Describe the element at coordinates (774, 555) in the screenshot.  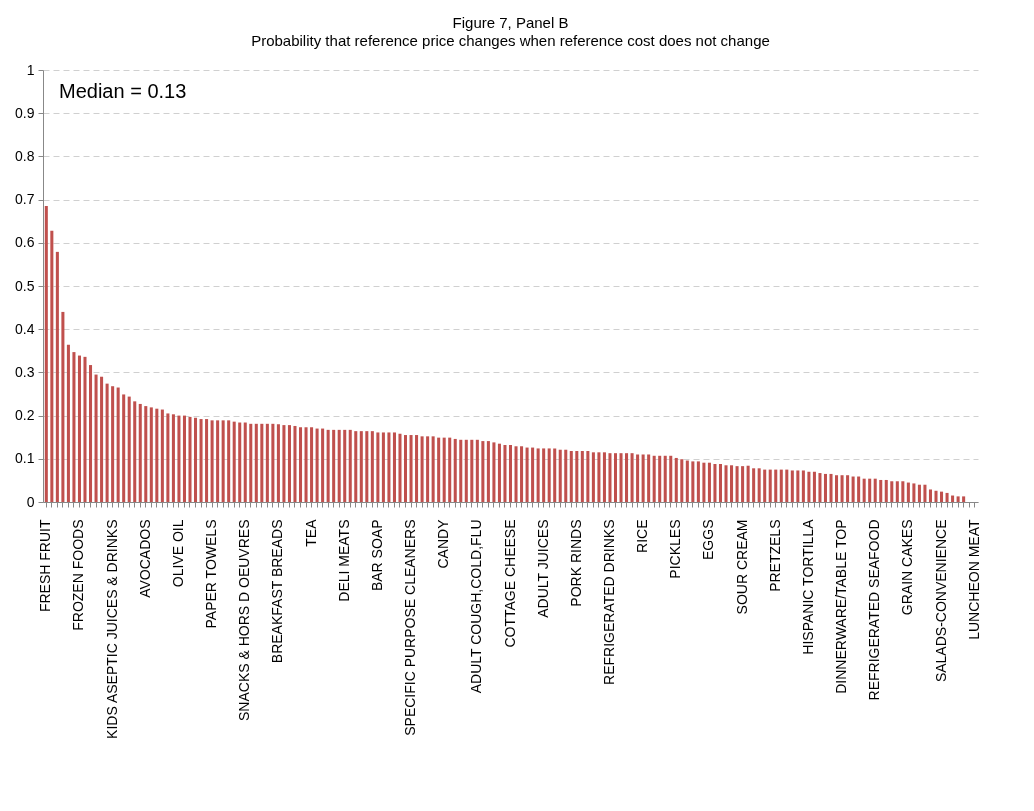
I see `x-tick-label: PRETZELS` at that location.